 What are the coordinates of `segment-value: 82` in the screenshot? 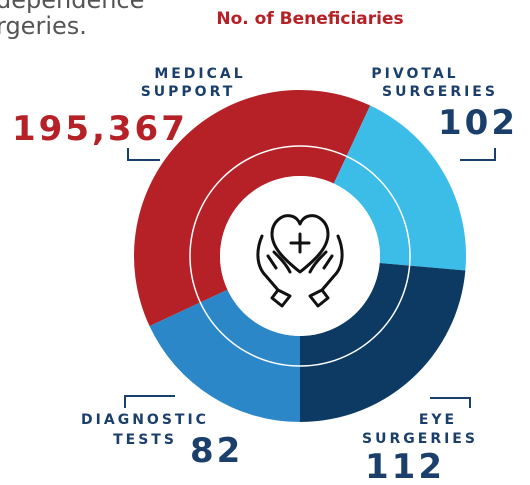 It's located at (216, 451).